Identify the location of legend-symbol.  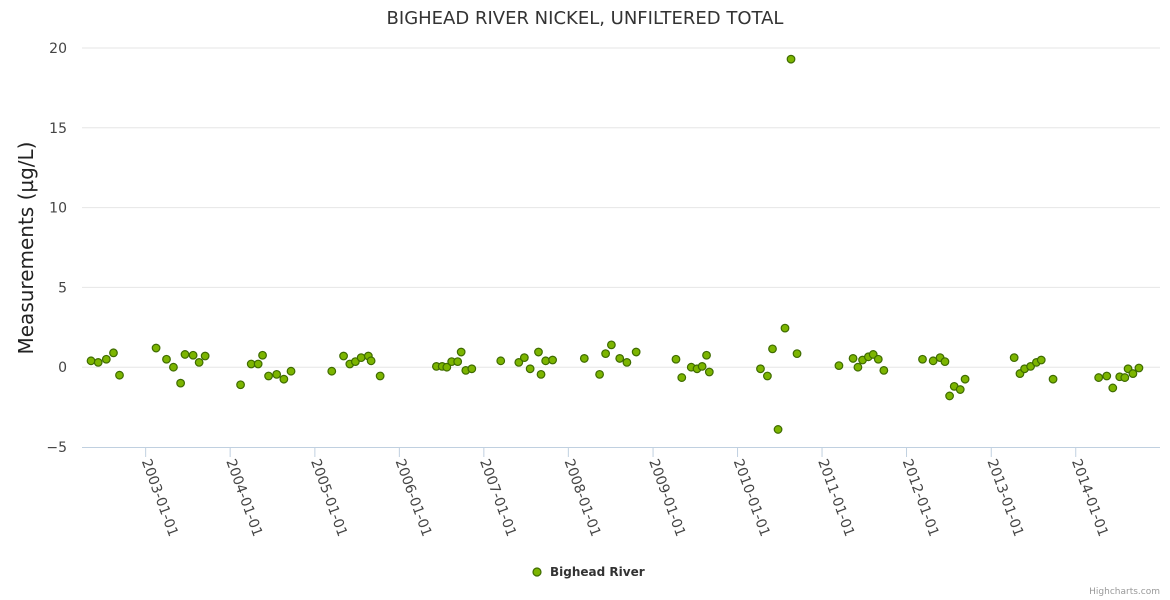
(537, 572).